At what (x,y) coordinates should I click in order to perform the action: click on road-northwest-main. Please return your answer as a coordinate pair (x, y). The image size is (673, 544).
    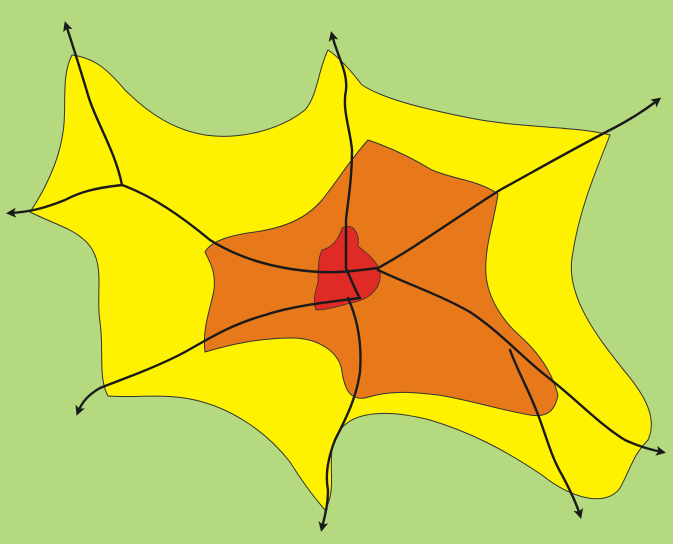
    Looking at the image, I should click on (250, 228).